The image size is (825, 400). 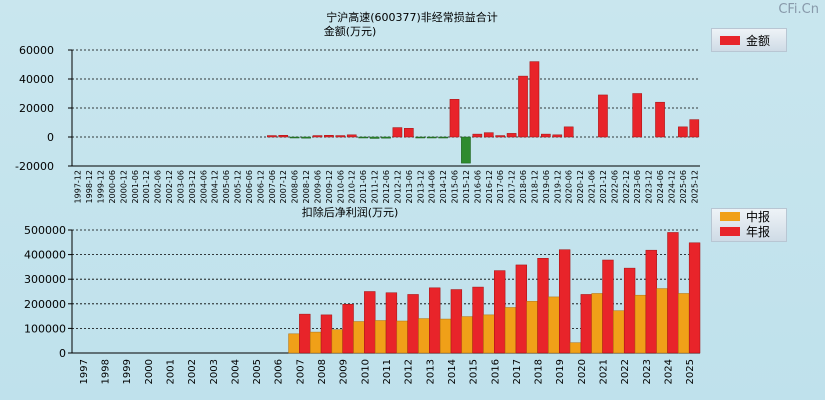 What do you see at coordinates (350, 31) in the screenshot?
I see `chart1-subtitle: 金额(万元)` at bounding box center [350, 31].